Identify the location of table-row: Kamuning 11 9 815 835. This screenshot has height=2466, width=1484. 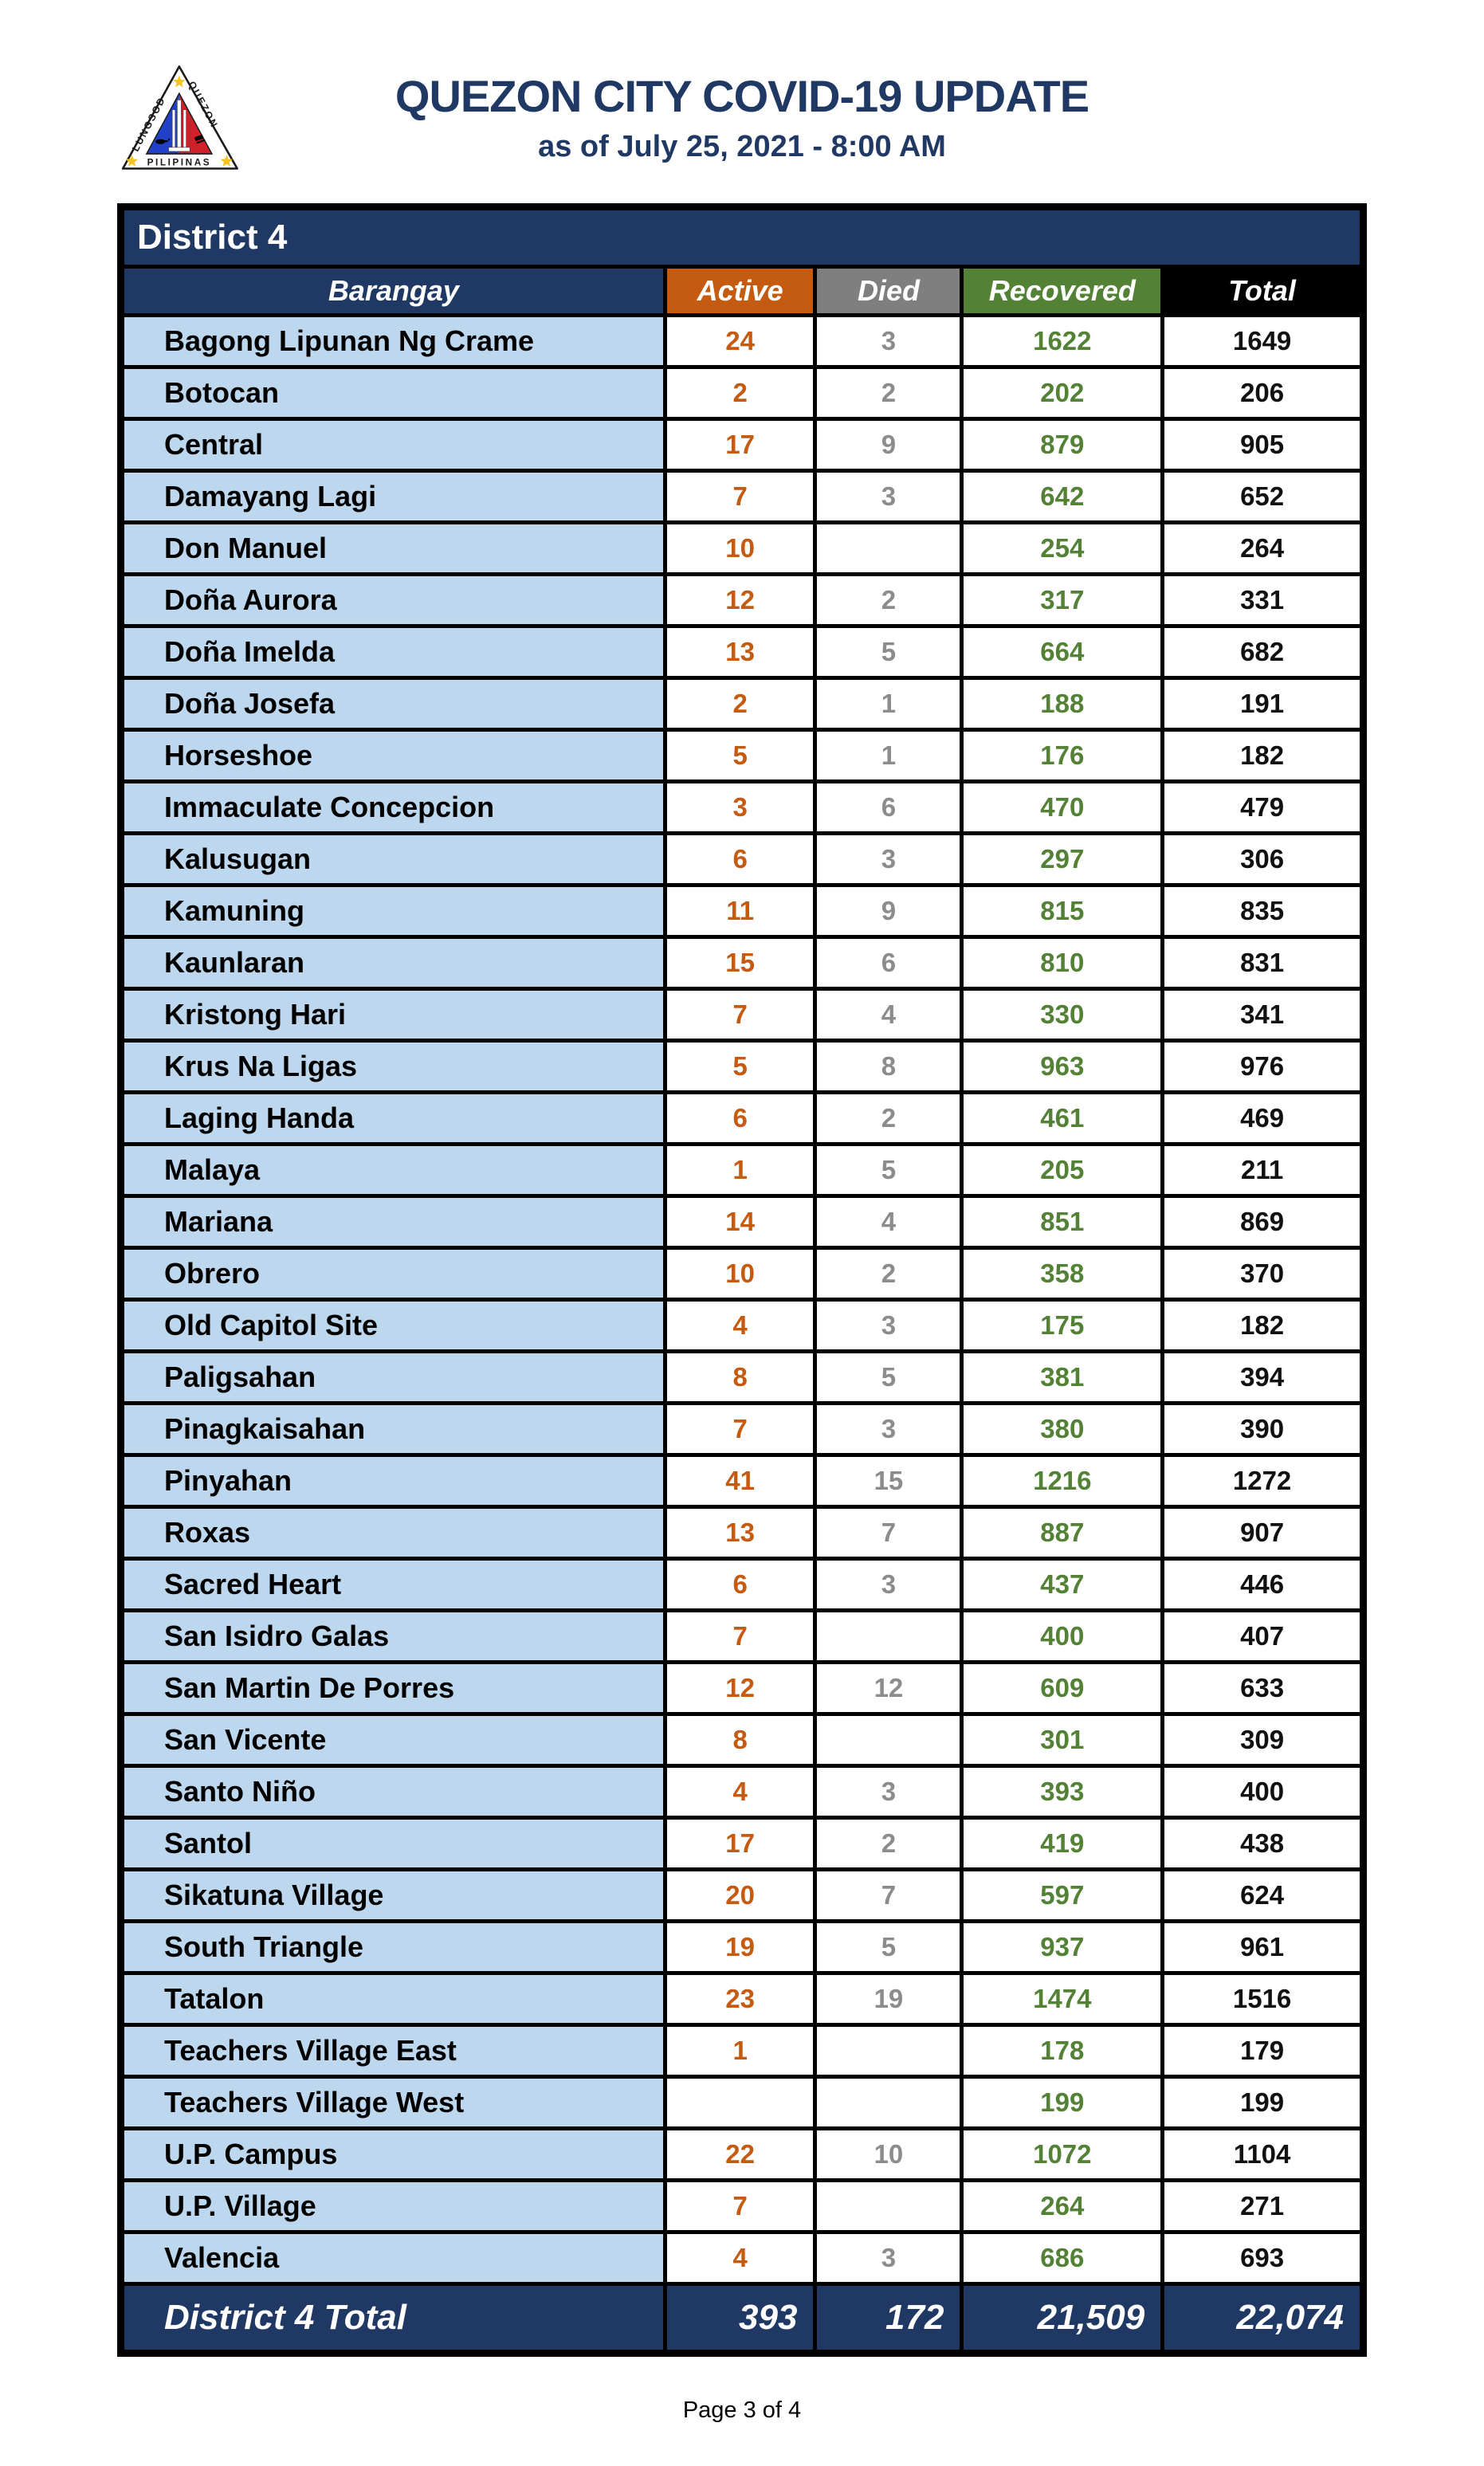
(742, 911).